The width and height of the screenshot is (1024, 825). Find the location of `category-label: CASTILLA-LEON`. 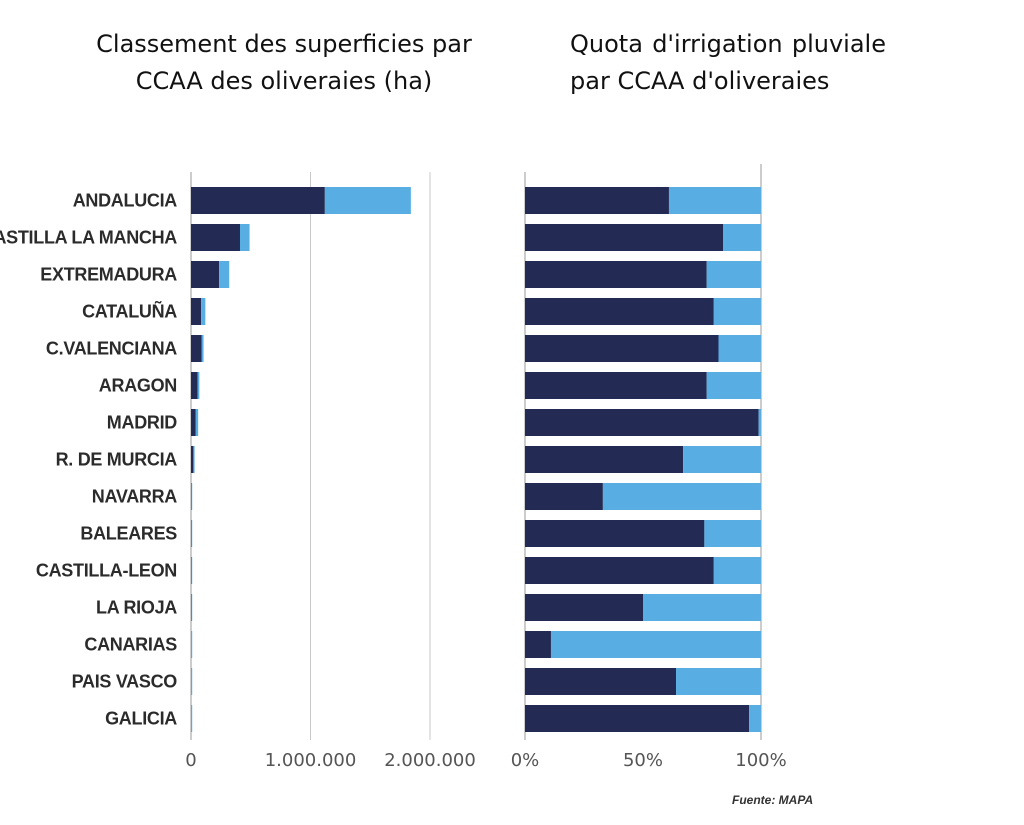

category-label: CASTILLA-LEON is located at coordinates (106, 571).